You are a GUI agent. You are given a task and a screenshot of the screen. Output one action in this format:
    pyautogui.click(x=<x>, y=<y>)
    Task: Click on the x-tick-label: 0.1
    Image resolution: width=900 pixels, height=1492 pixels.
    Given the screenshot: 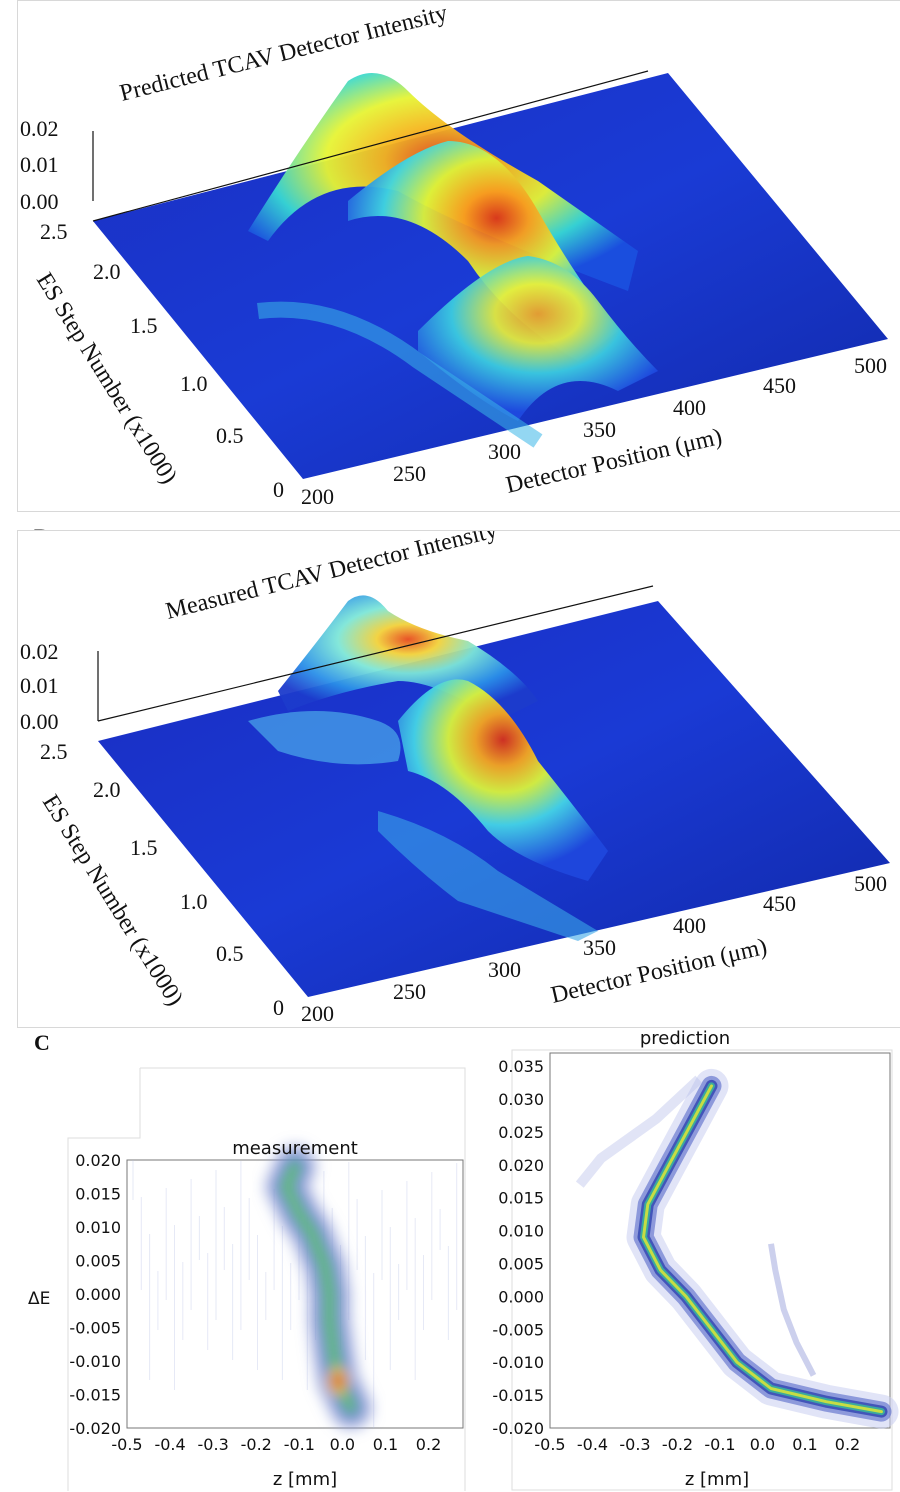 What is the action you would take?
    pyautogui.click(x=804, y=1444)
    